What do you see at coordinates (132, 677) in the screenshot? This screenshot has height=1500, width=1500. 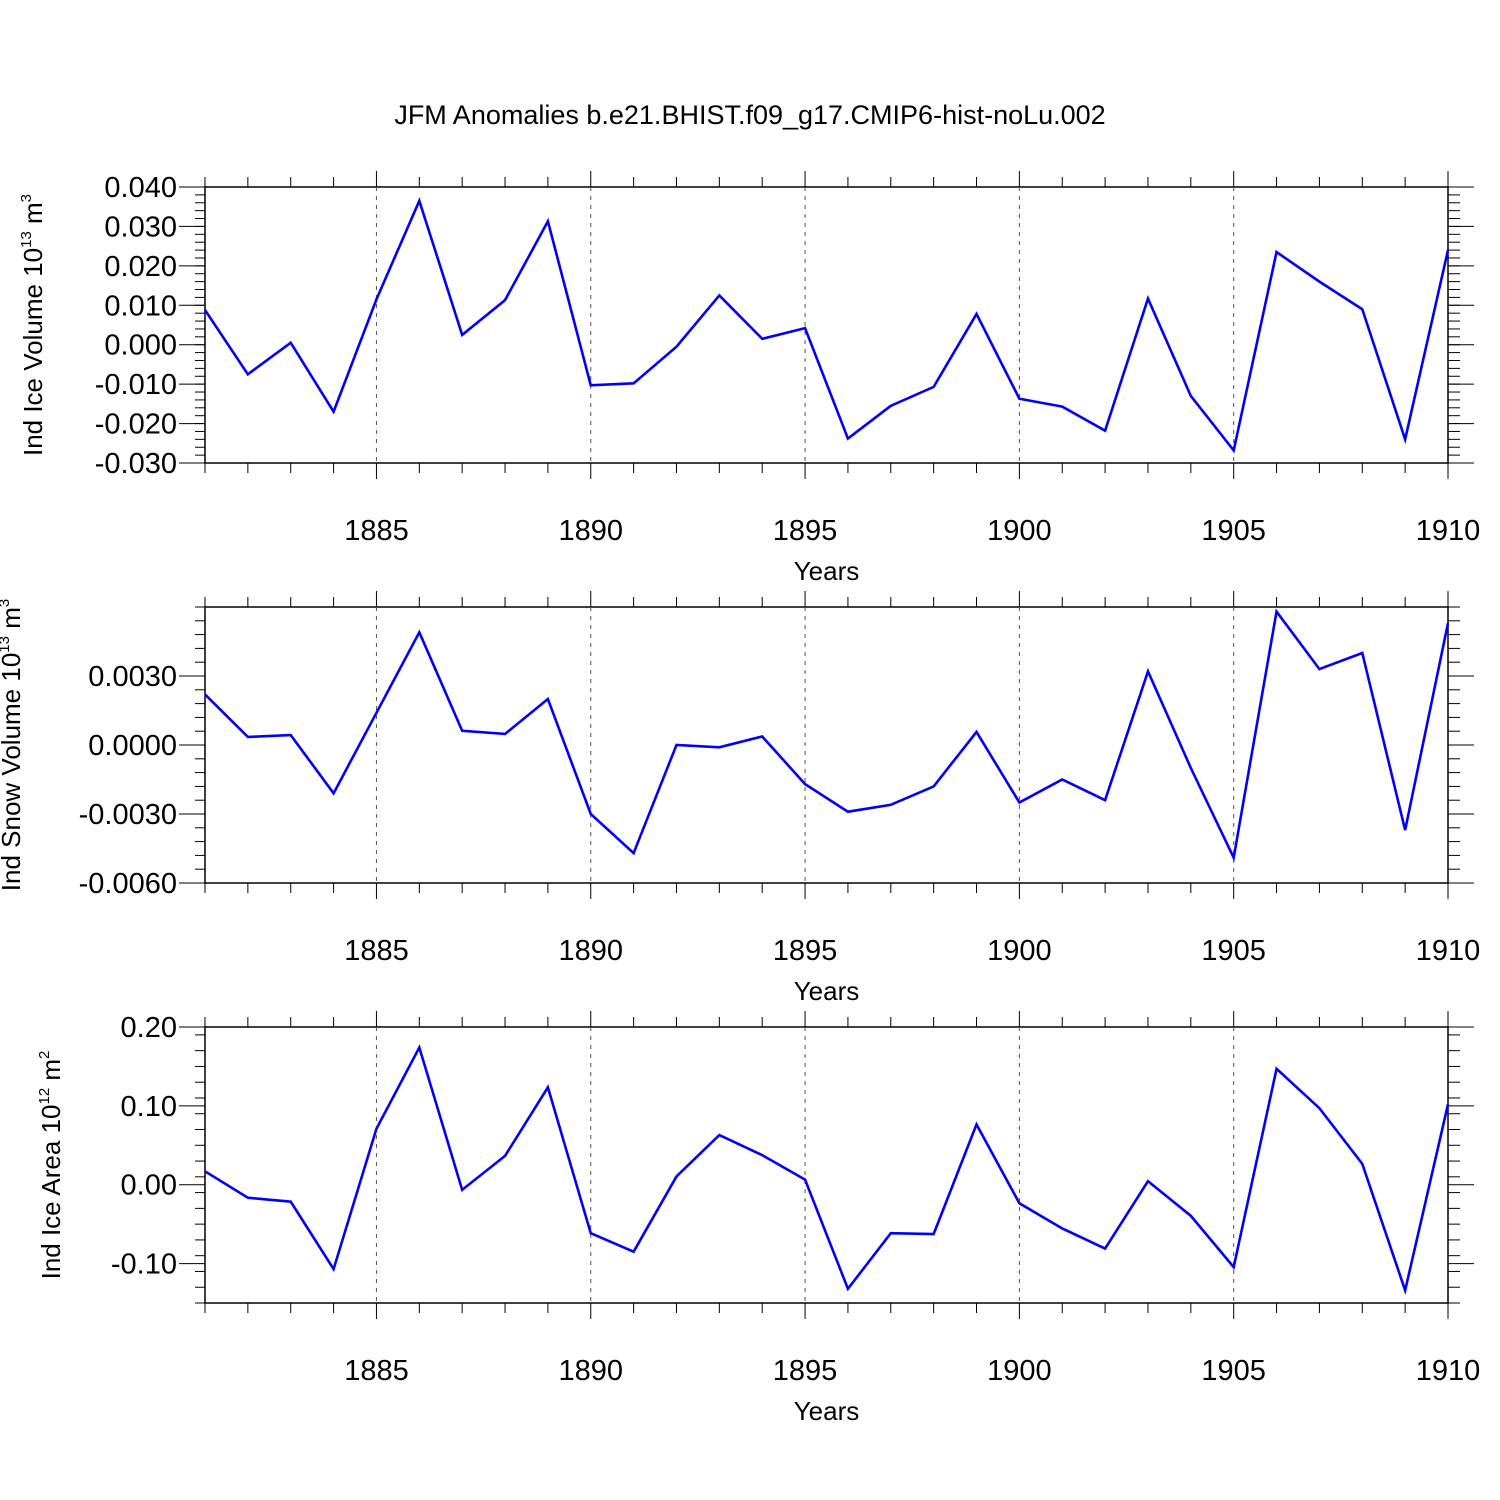 I see `y-tick-label: 0.0030` at bounding box center [132, 677].